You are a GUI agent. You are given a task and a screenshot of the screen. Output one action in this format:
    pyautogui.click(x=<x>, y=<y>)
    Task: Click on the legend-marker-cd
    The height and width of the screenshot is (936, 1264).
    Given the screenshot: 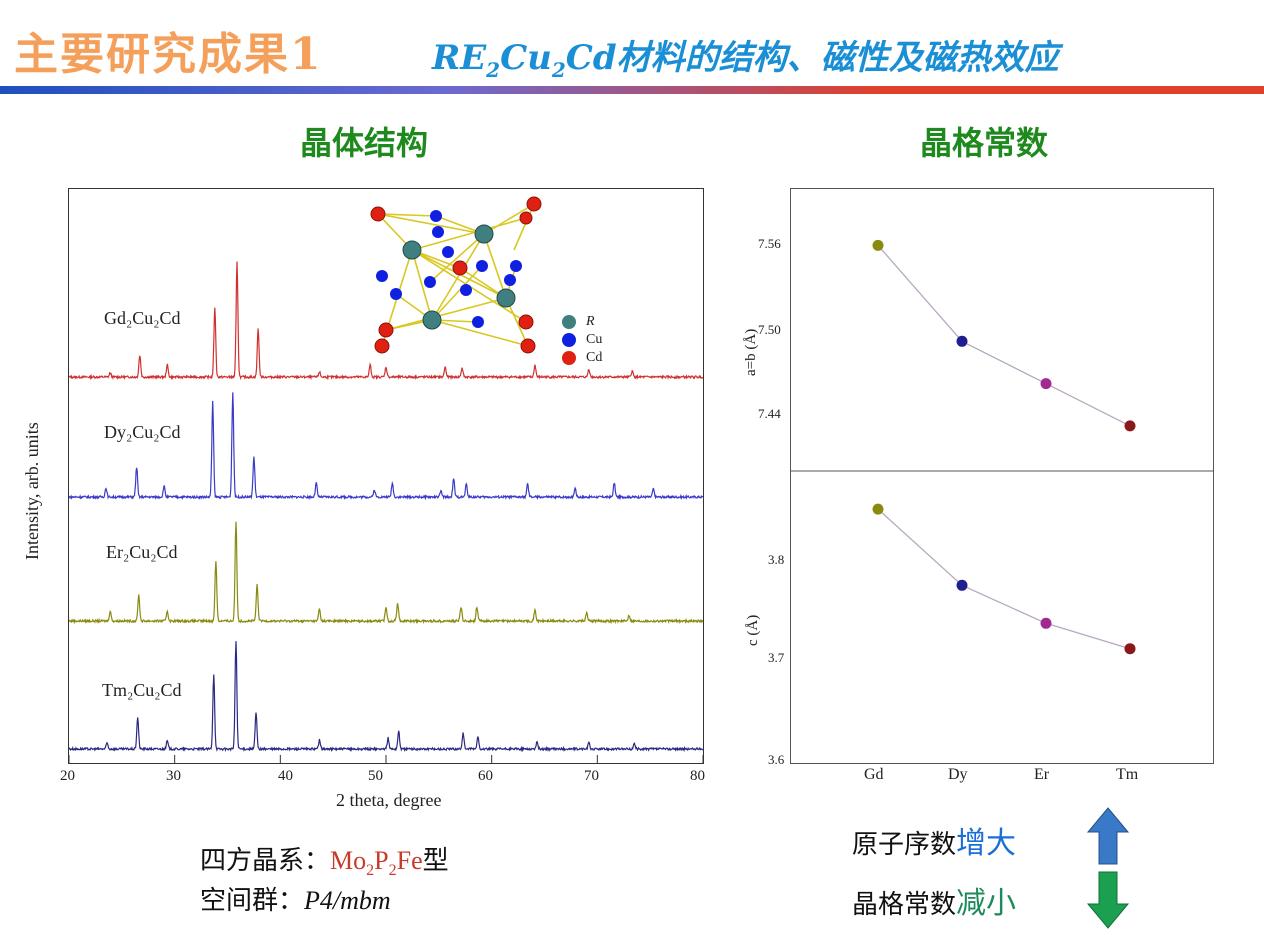 What is the action you would take?
    pyautogui.click(x=569, y=358)
    